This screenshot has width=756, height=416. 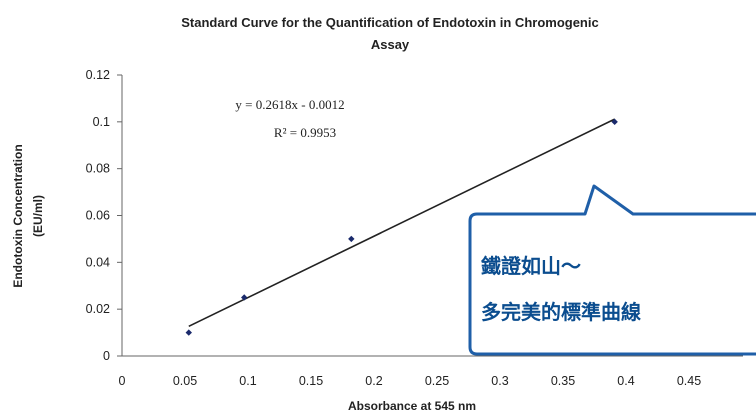 What do you see at coordinates (106, 356) in the screenshot?
I see `y-tick-label: 0` at bounding box center [106, 356].